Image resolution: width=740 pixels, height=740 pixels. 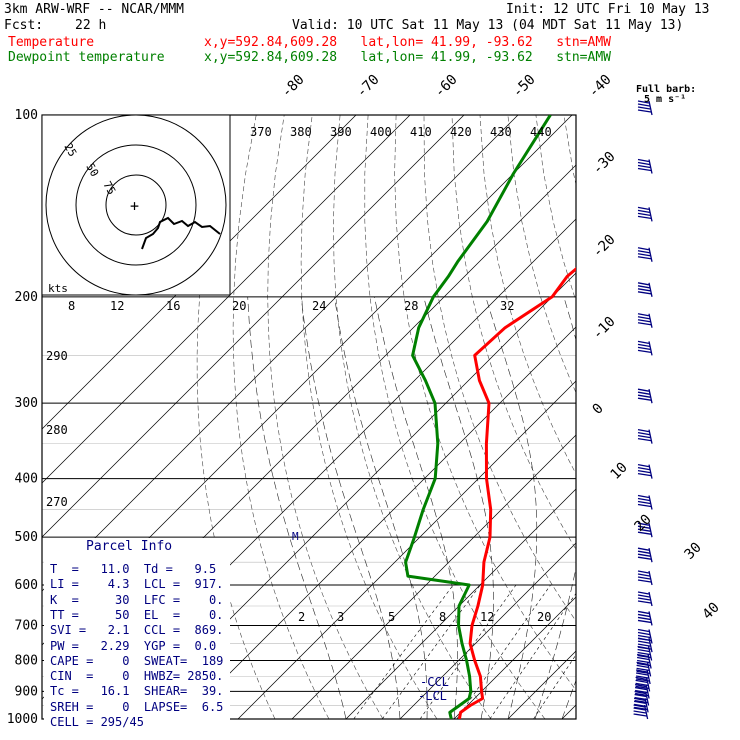 What do you see at coordinates (137, 706) in the screenshot?
I see `parcel-info-row: SREH = 0 LAPSE= 6.5` at bounding box center [137, 706].